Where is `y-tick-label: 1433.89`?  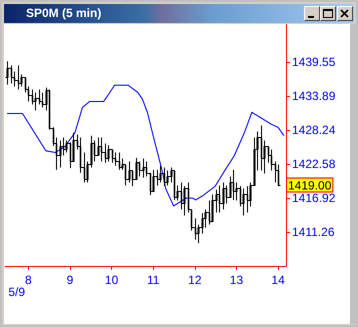 y-tick-label: 1433.89 is located at coordinates (314, 96).